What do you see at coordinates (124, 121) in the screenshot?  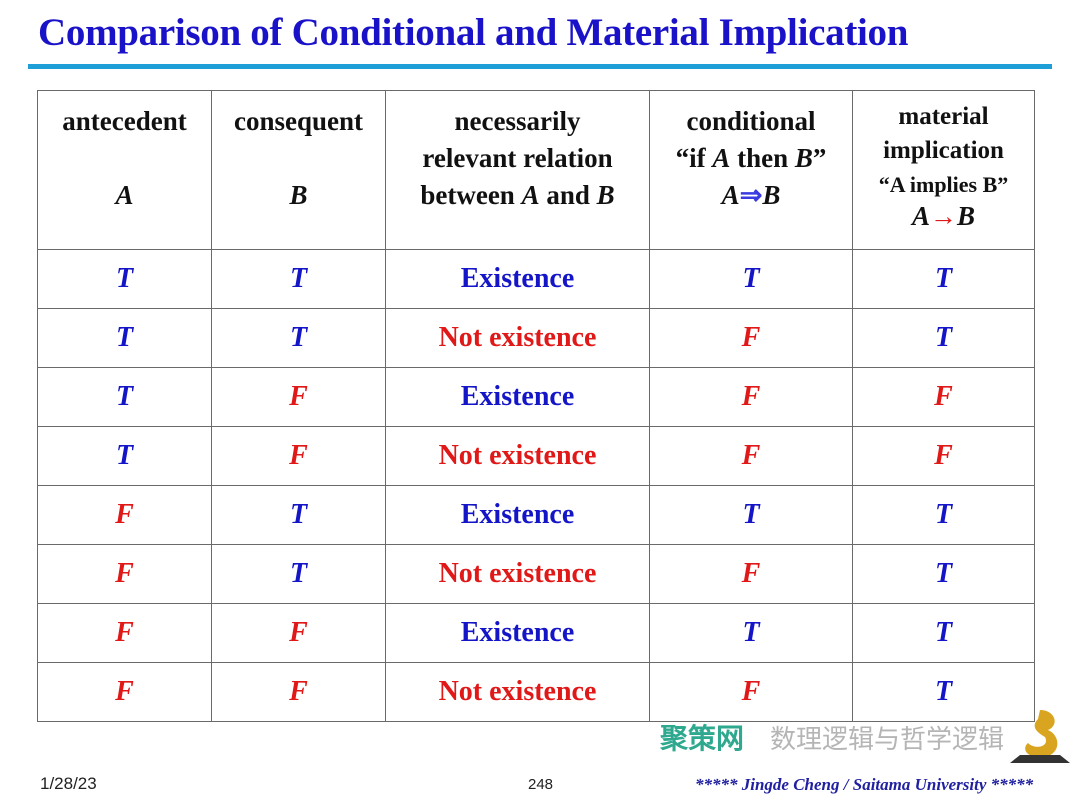 I see `header-label: antecedent` at bounding box center [124, 121].